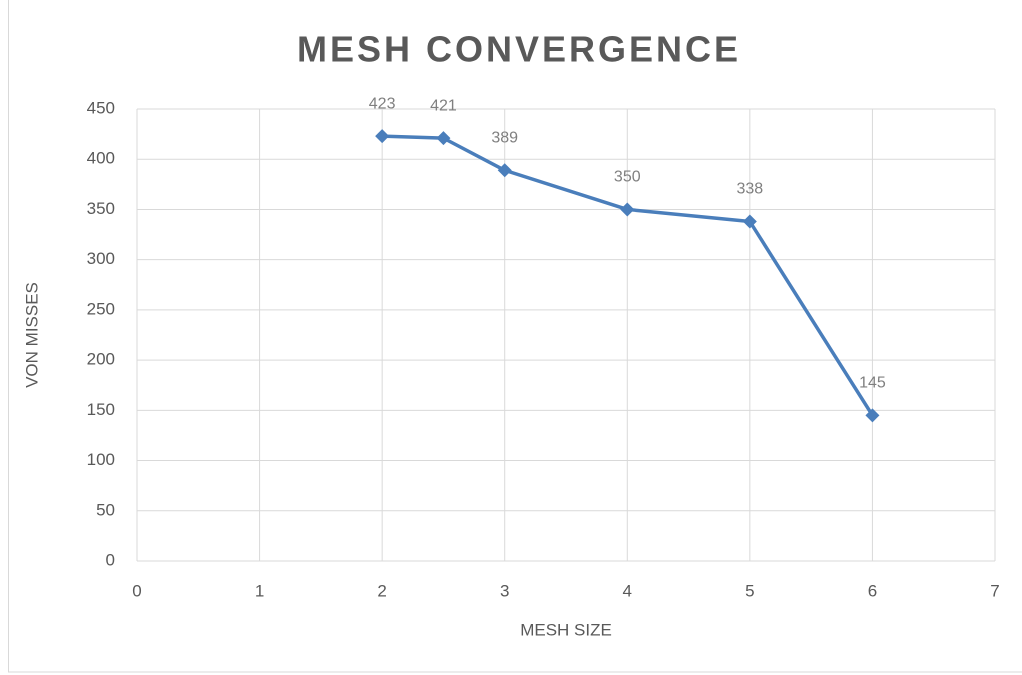 Image resolution: width=1022 pixels, height=675 pixels. I want to click on data-label: 145, so click(872, 383).